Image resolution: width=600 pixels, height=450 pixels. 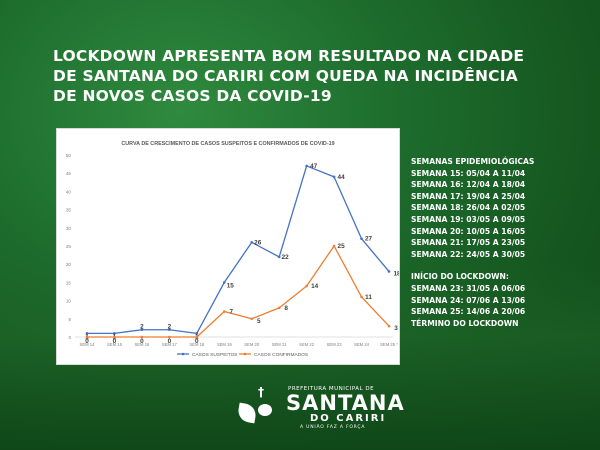 What do you see at coordinates (389, 344) in the screenshot?
I see `x-tick-label: SEM 25 *` at bounding box center [389, 344].